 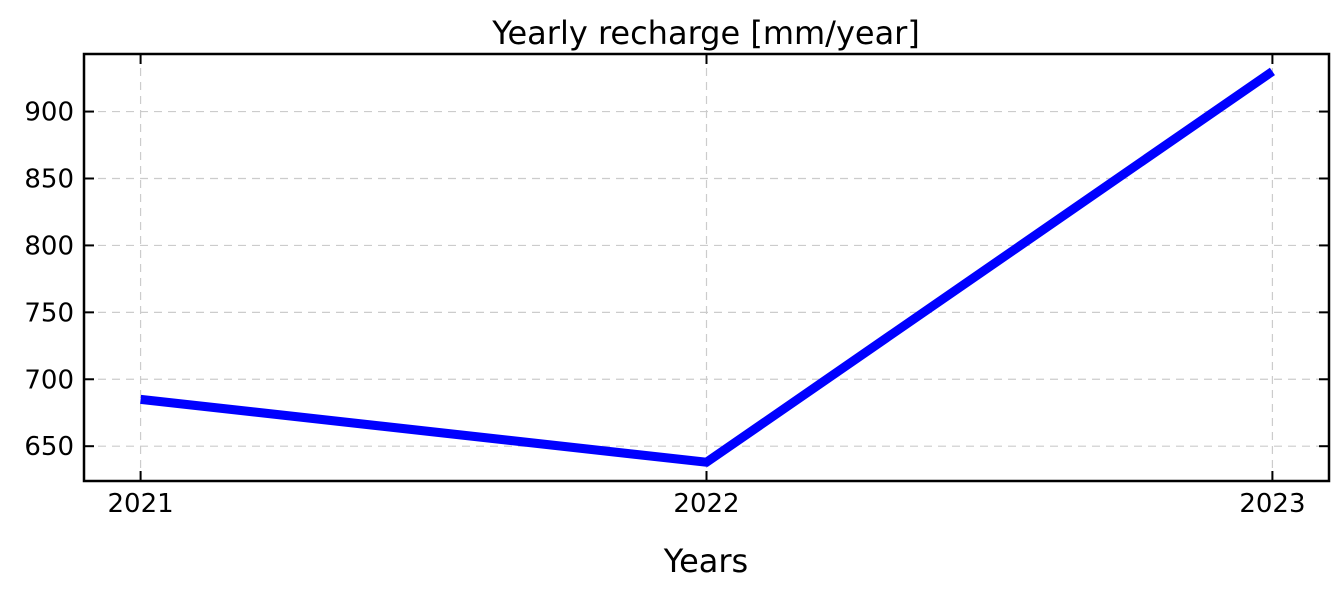 I want to click on x-axis-label: Years, so click(x=705, y=561).